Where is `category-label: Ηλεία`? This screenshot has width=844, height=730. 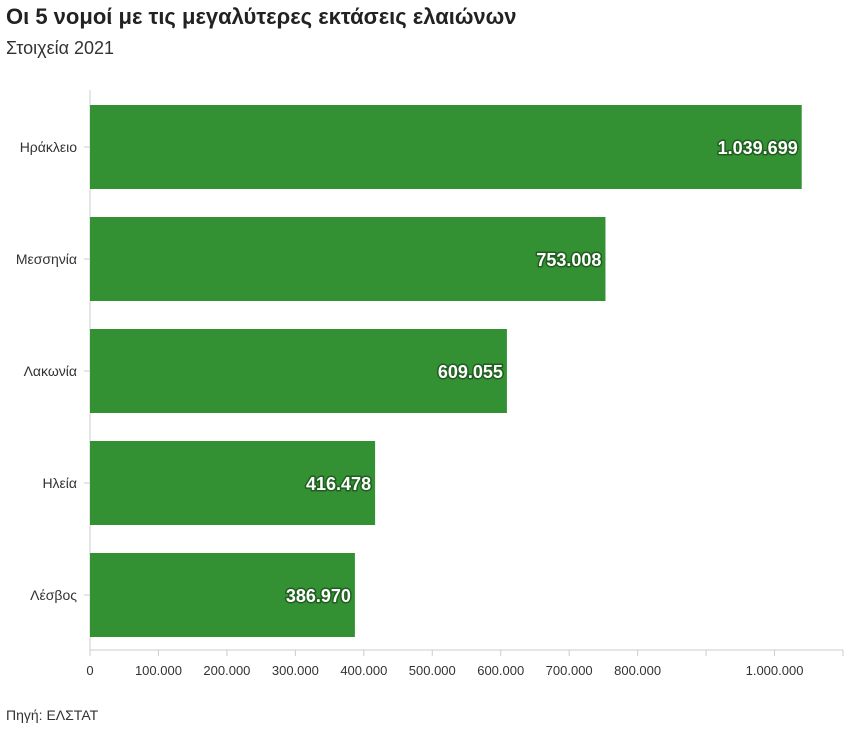
category-label: Ηλεία is located at coordinates (59, 483).